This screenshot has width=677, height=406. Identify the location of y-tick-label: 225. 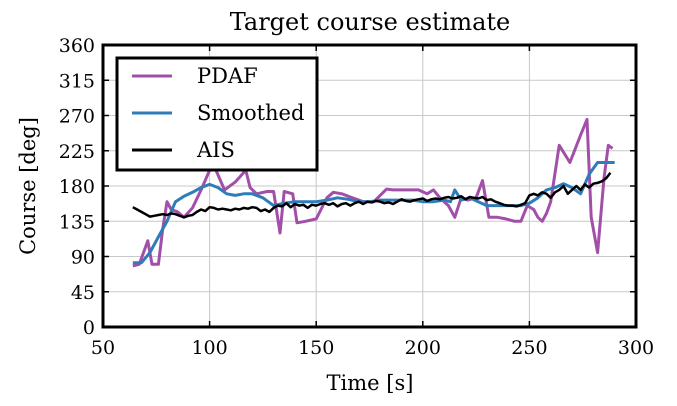
(77, 152).